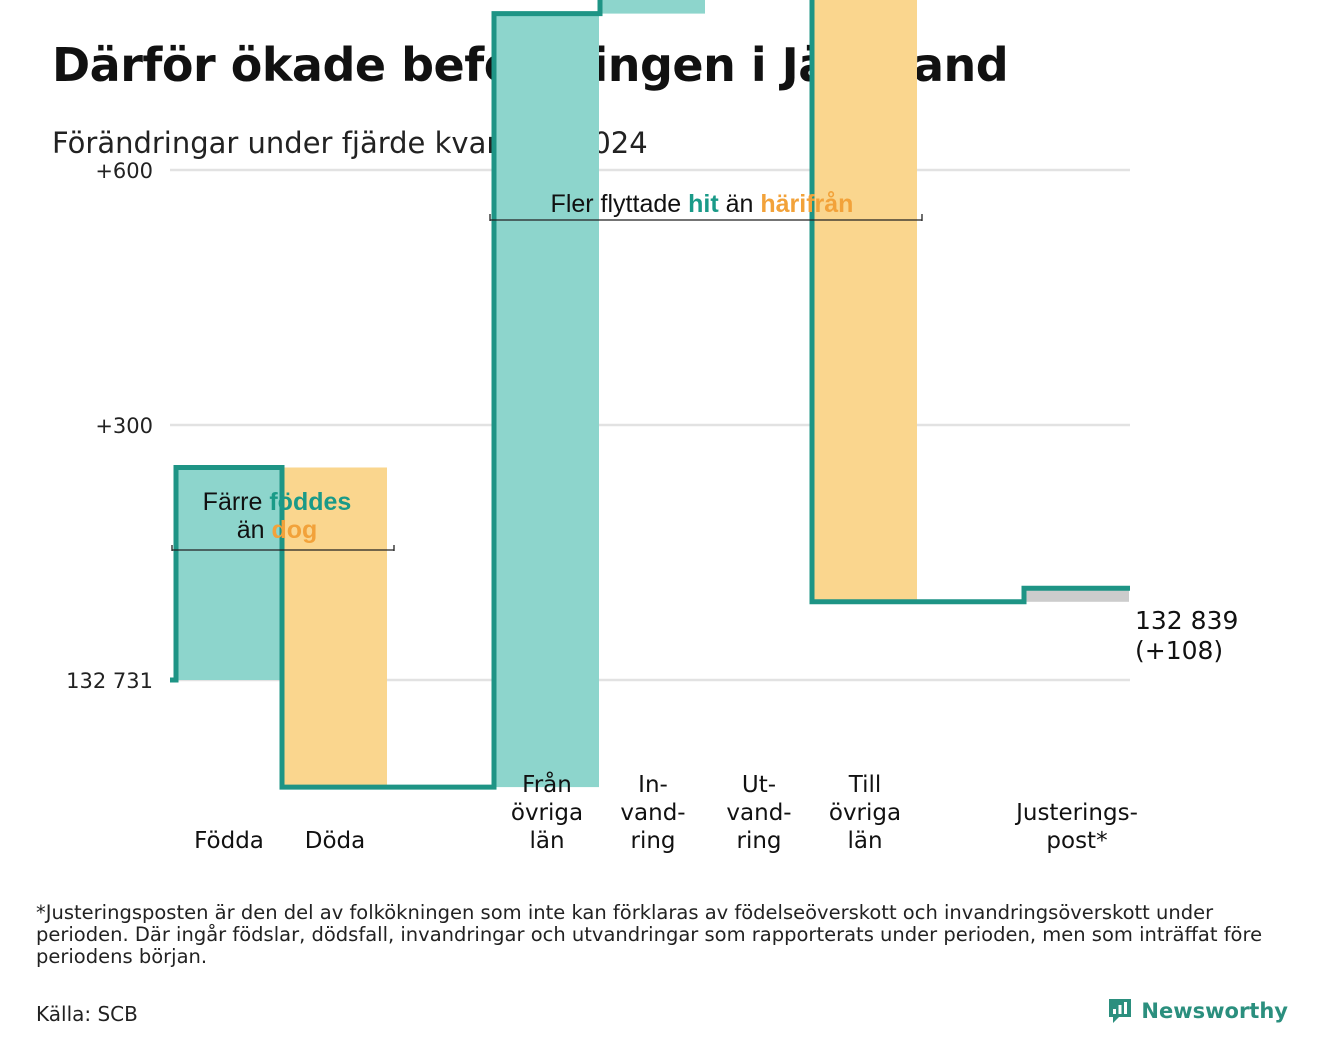  I want to click on brand-logo: Newsworthy, so click(1197, 1011).